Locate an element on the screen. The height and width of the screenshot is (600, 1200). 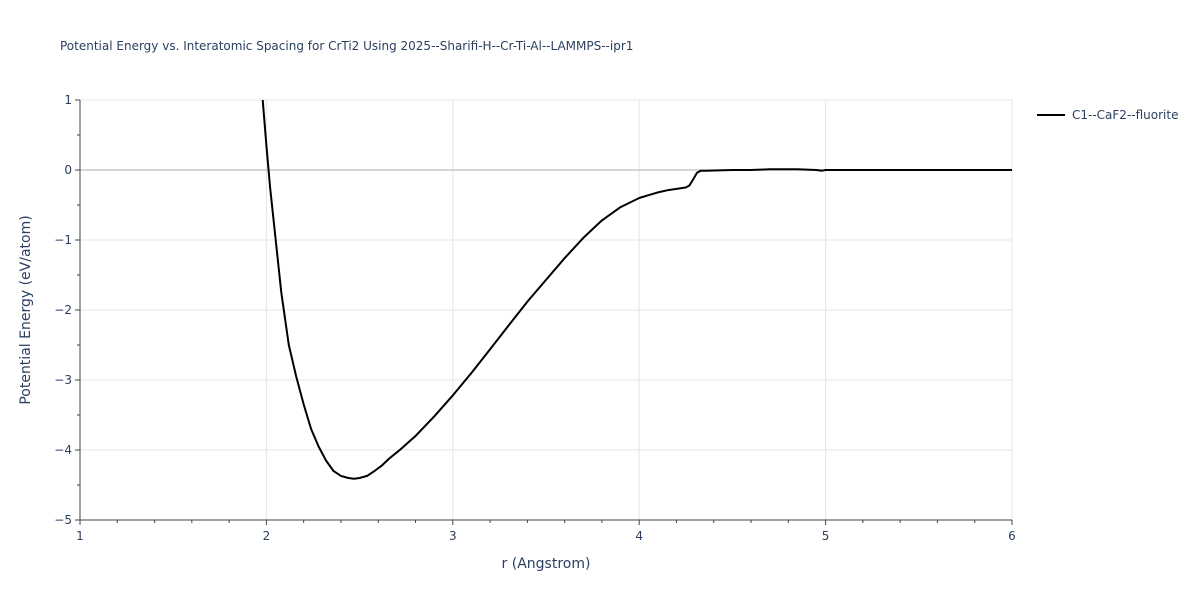
y-tick-label: −2 is located at coordinates (63, 310).